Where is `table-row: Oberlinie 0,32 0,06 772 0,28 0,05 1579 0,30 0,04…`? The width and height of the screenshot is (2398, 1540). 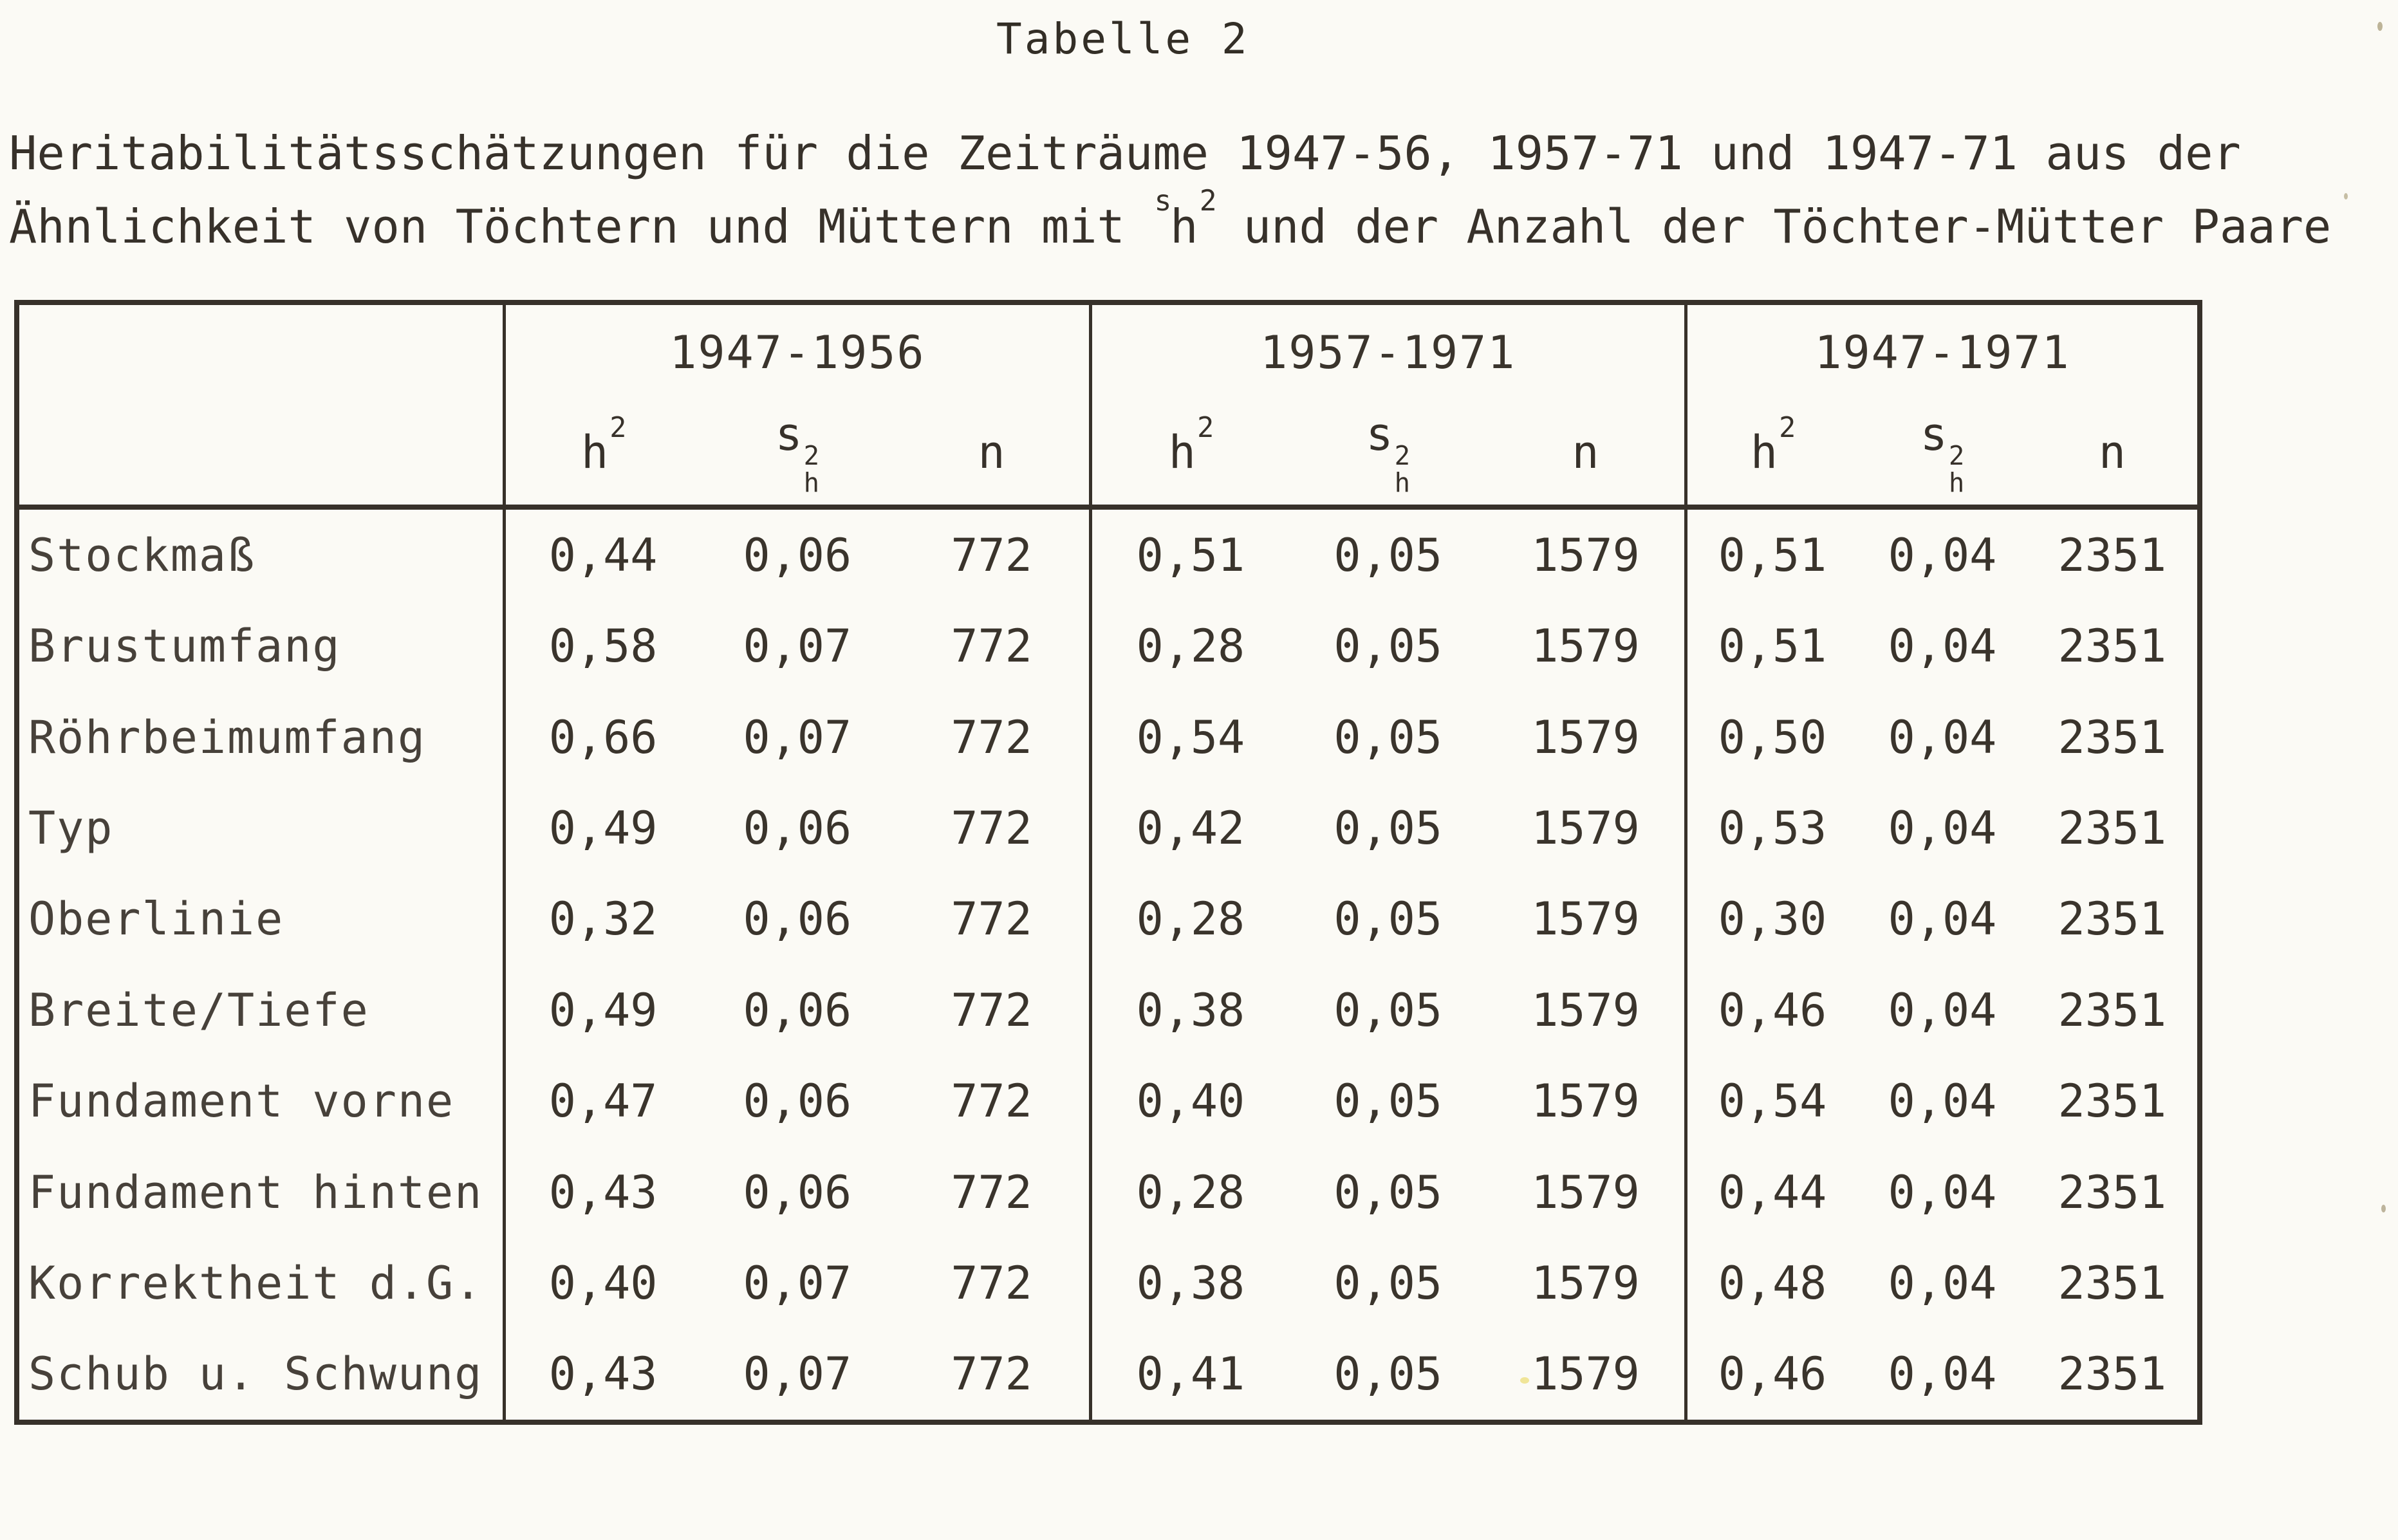 table-row: Oberlinie 0,32 0,06 772 0,28 0,05 1579 0,30 0,04… is located at coordinates (1108, 919).